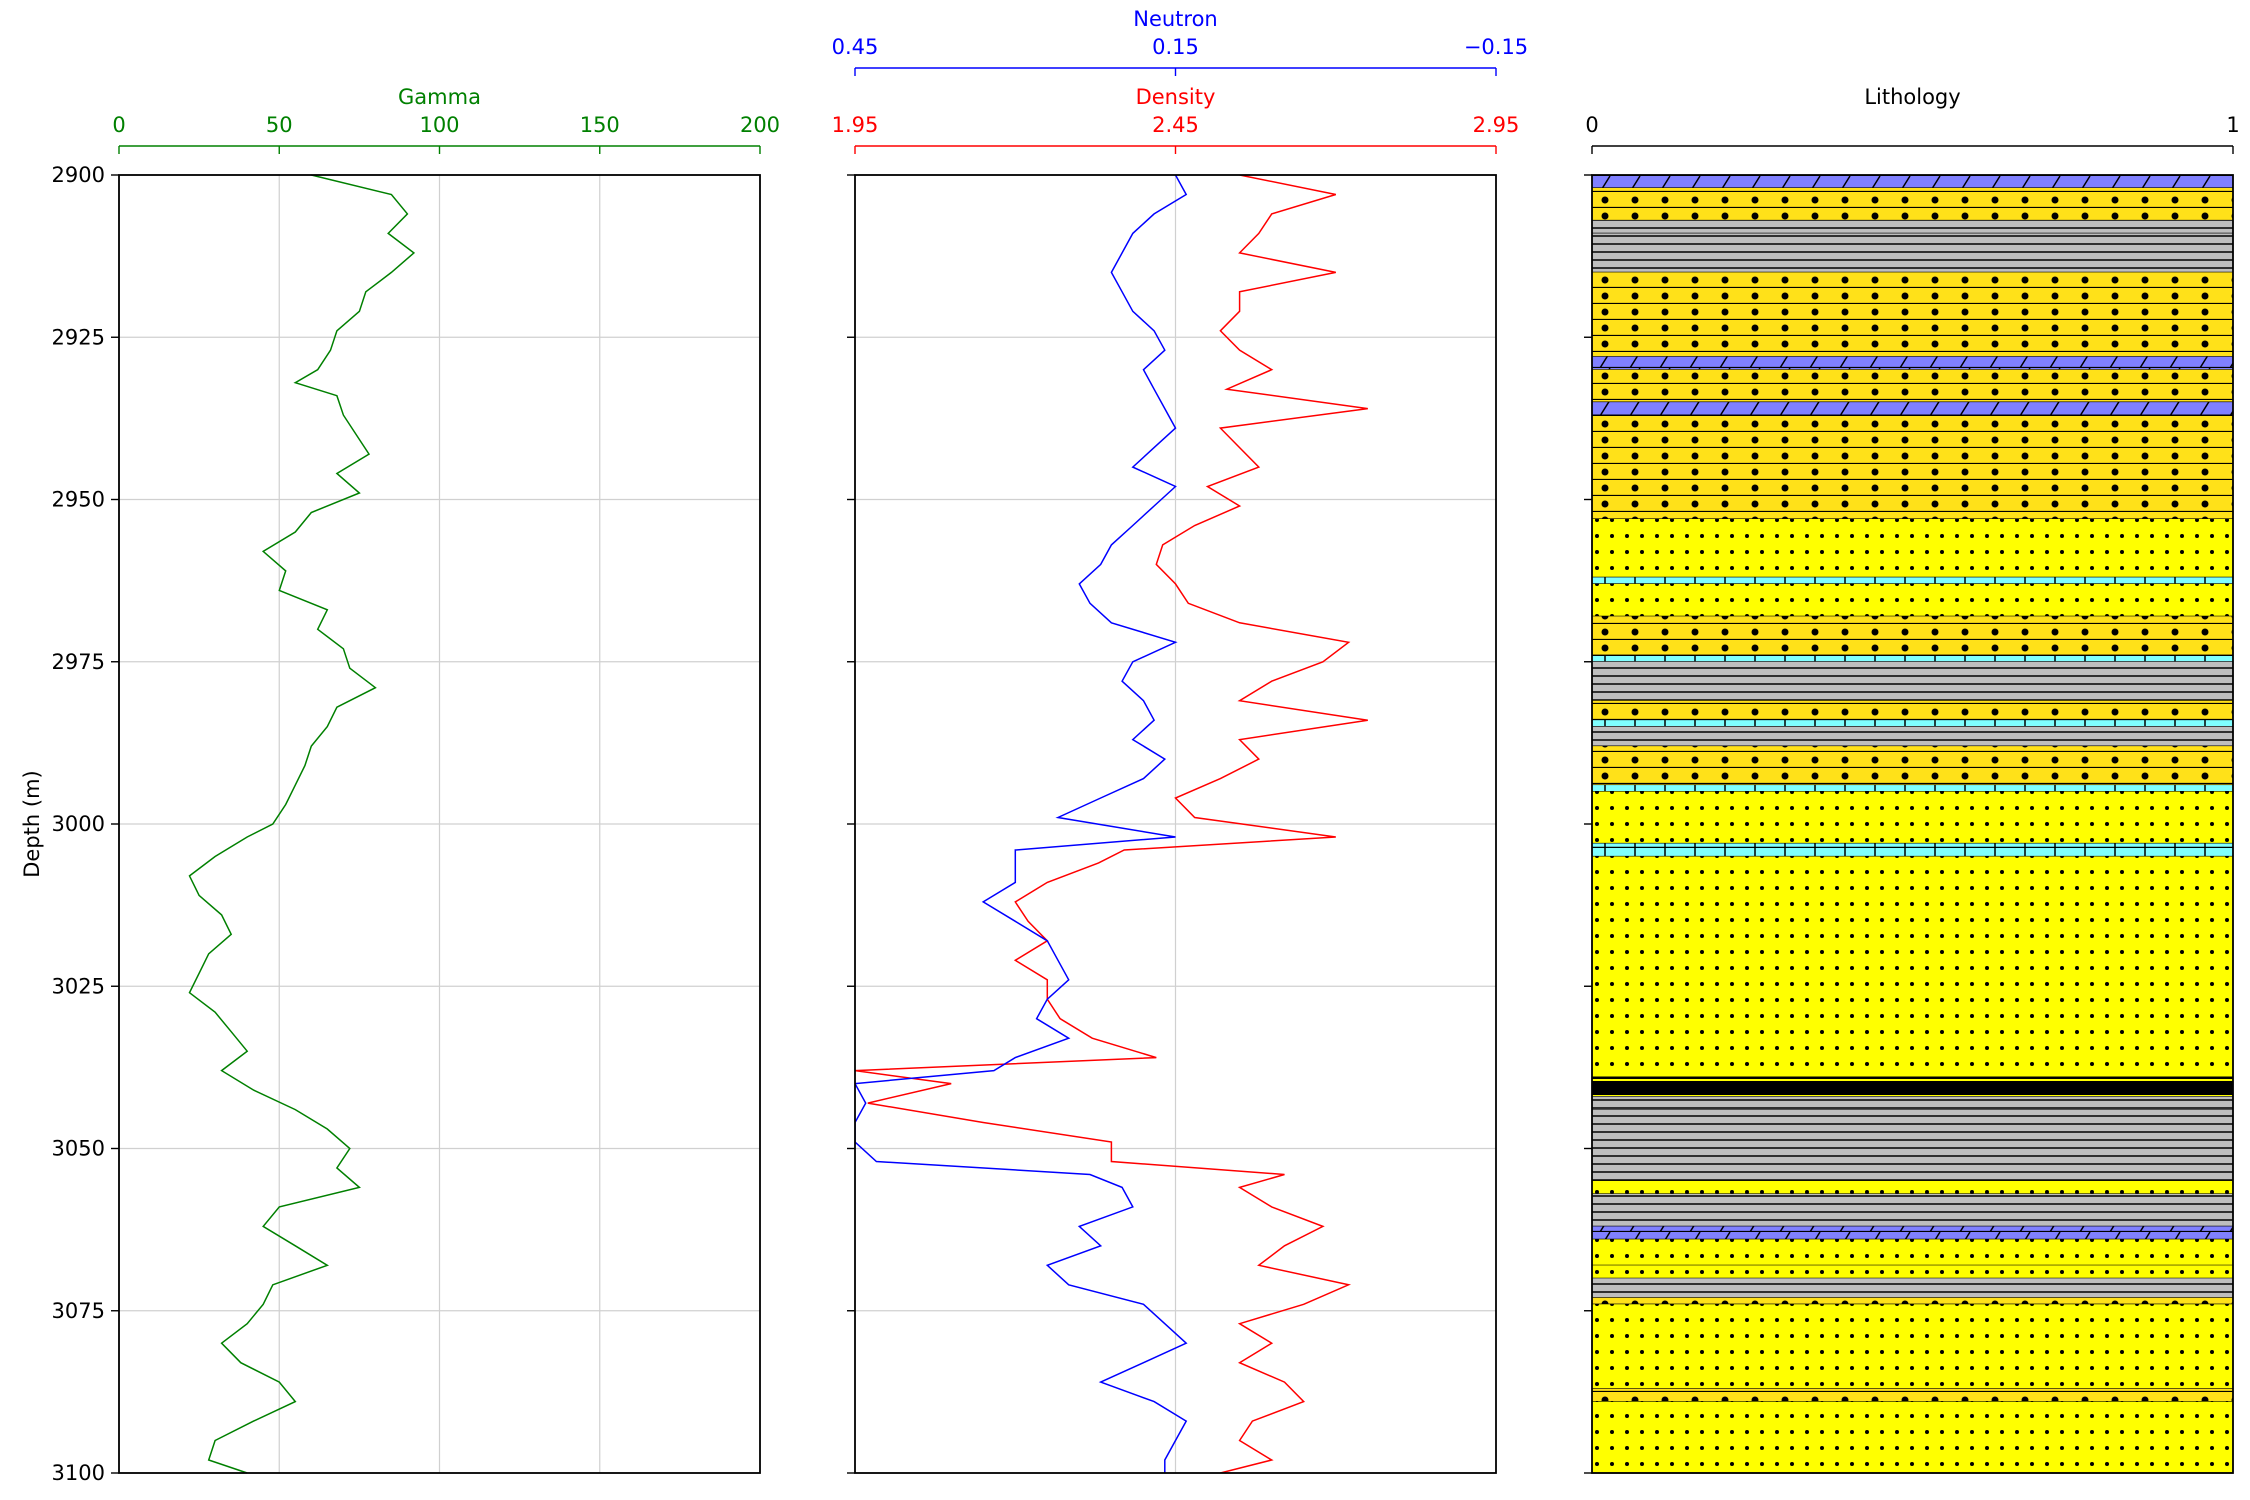  Describe the element at coordinates (1496, 125) in the screenshot. I see `density-tick-label: 2.95` at that location.